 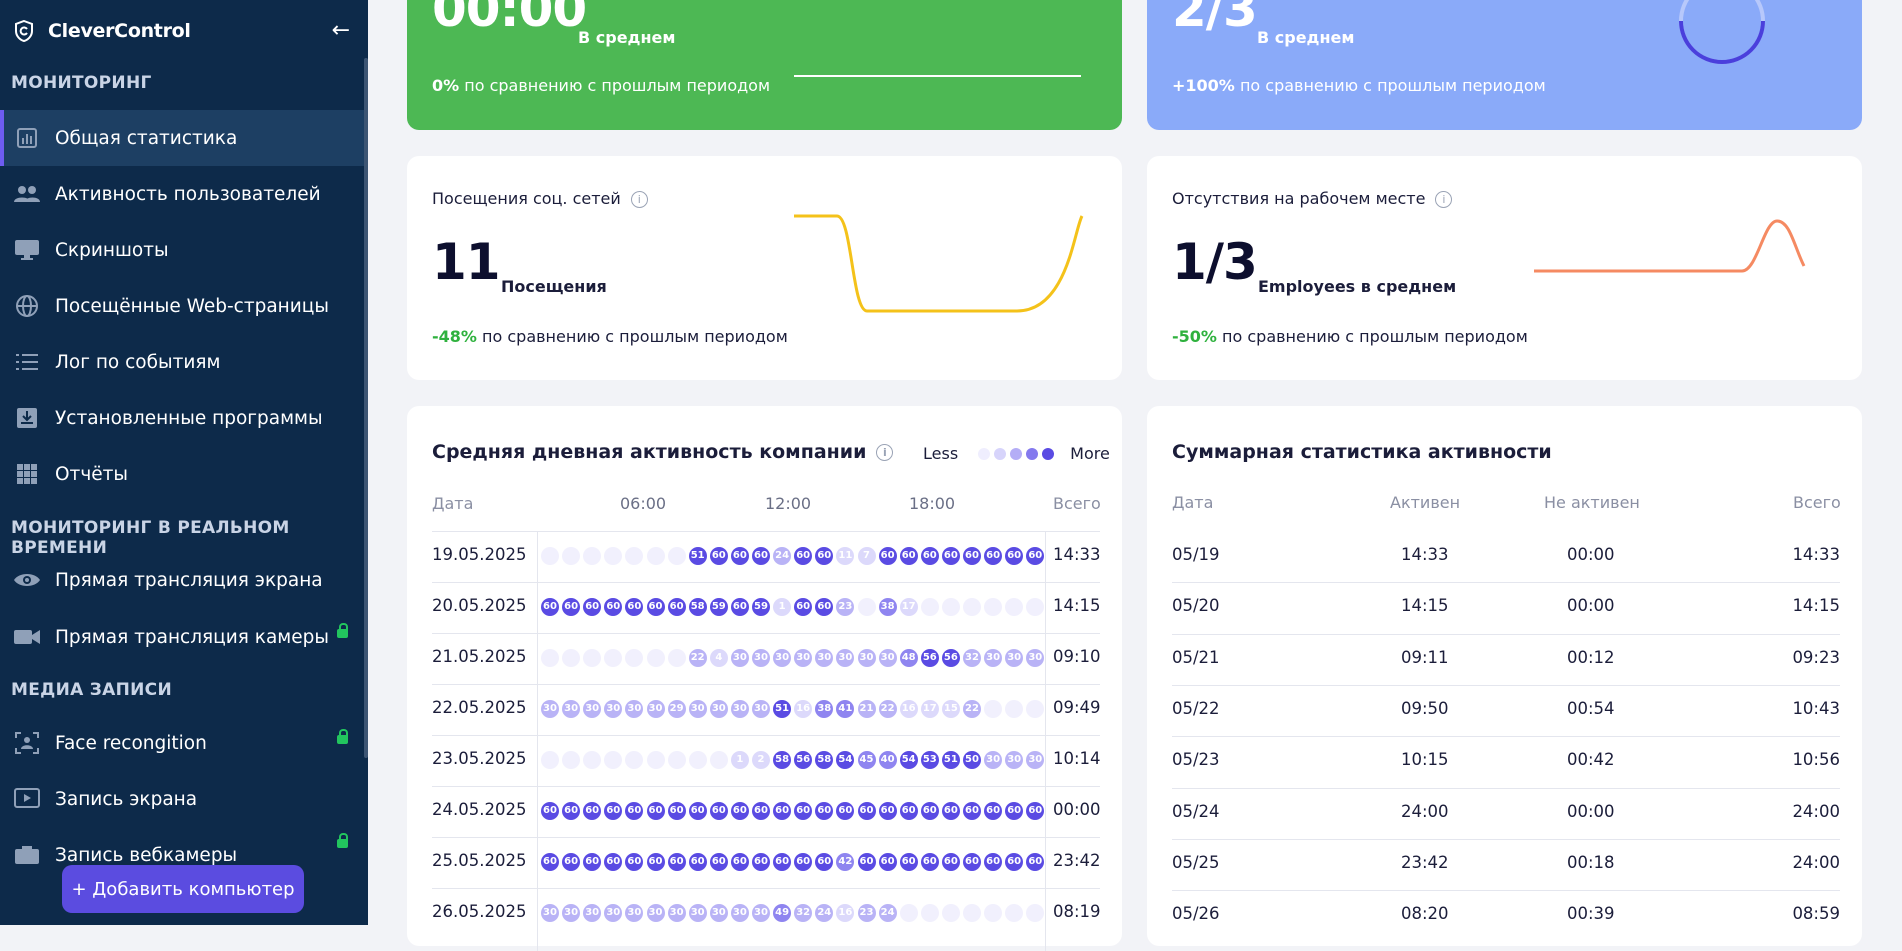 I want to click on sidebar-item-installed-programs: Установленные программы, so click(x=182, y=418).